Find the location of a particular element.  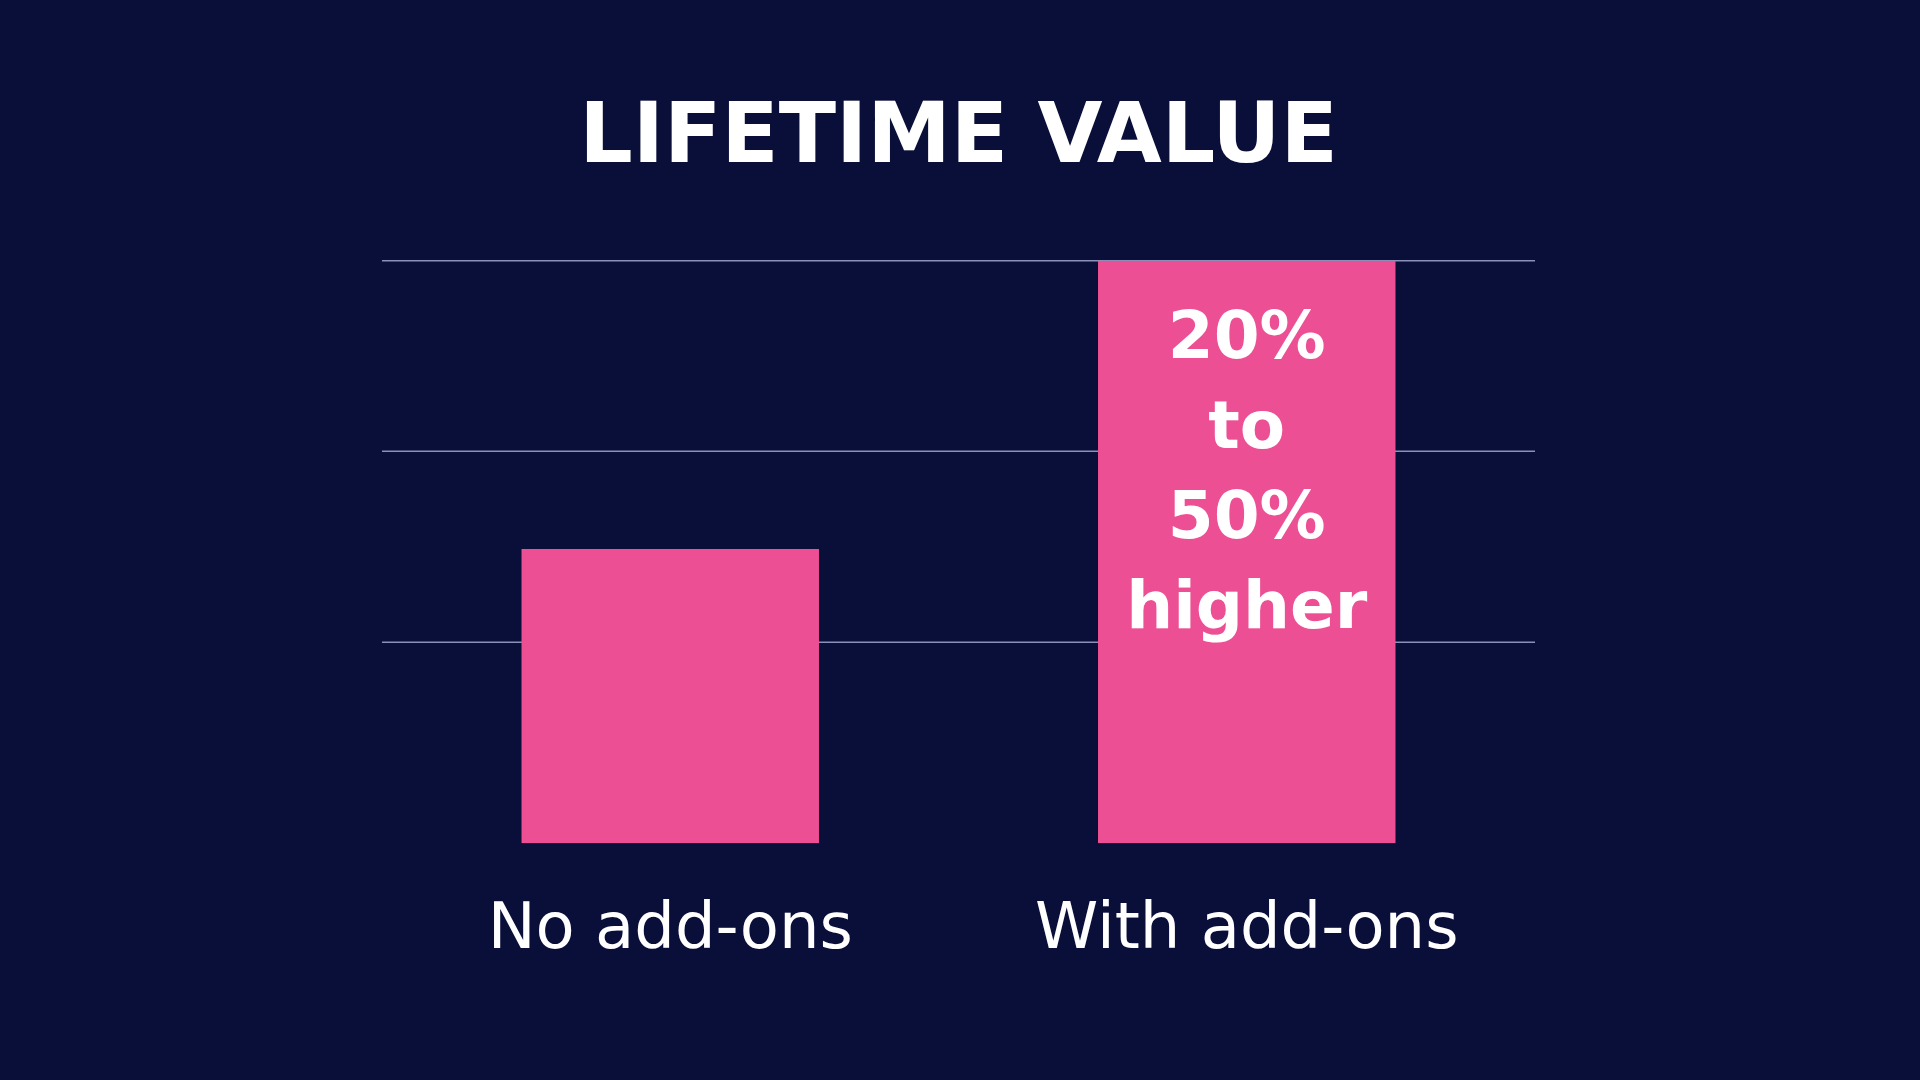

chart-title: LIFETIME VALUE is located at coordinates (958, 133).